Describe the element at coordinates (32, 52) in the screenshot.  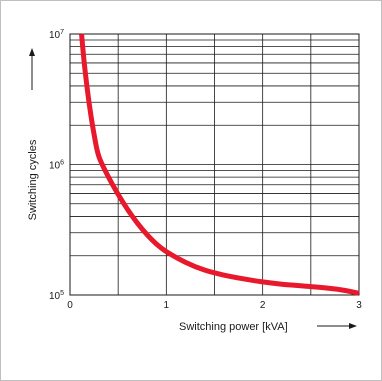
I see `y-axis-arrow-head` at that location.